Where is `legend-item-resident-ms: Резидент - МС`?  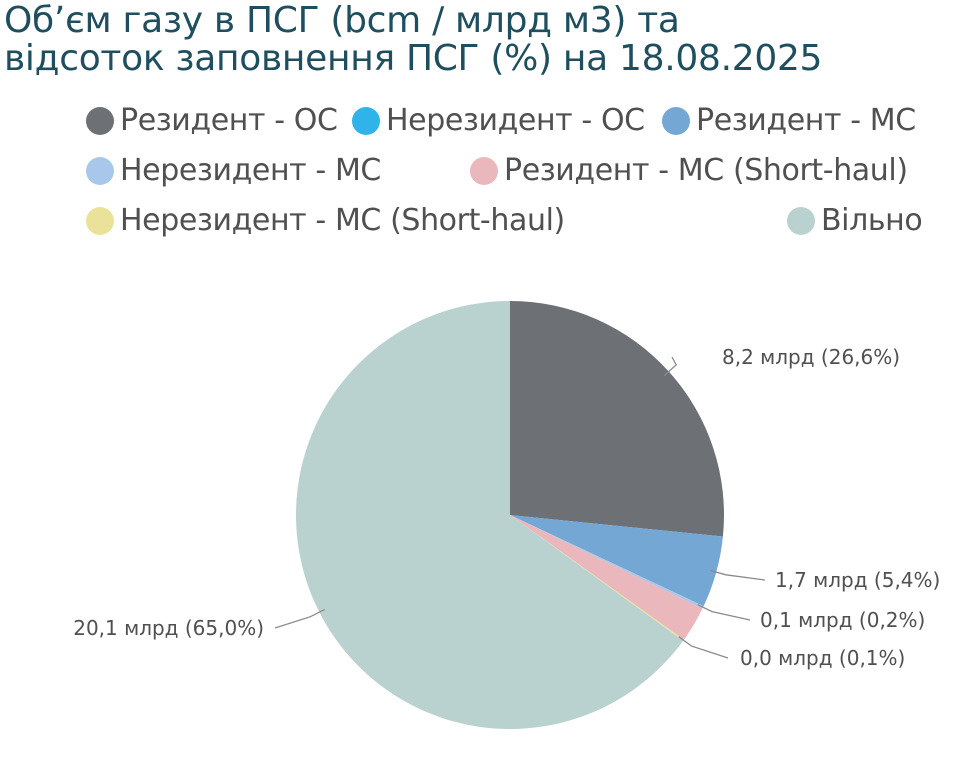
legend-item-resident-ms: Резидент - МС is located at coordinates (789, 120).